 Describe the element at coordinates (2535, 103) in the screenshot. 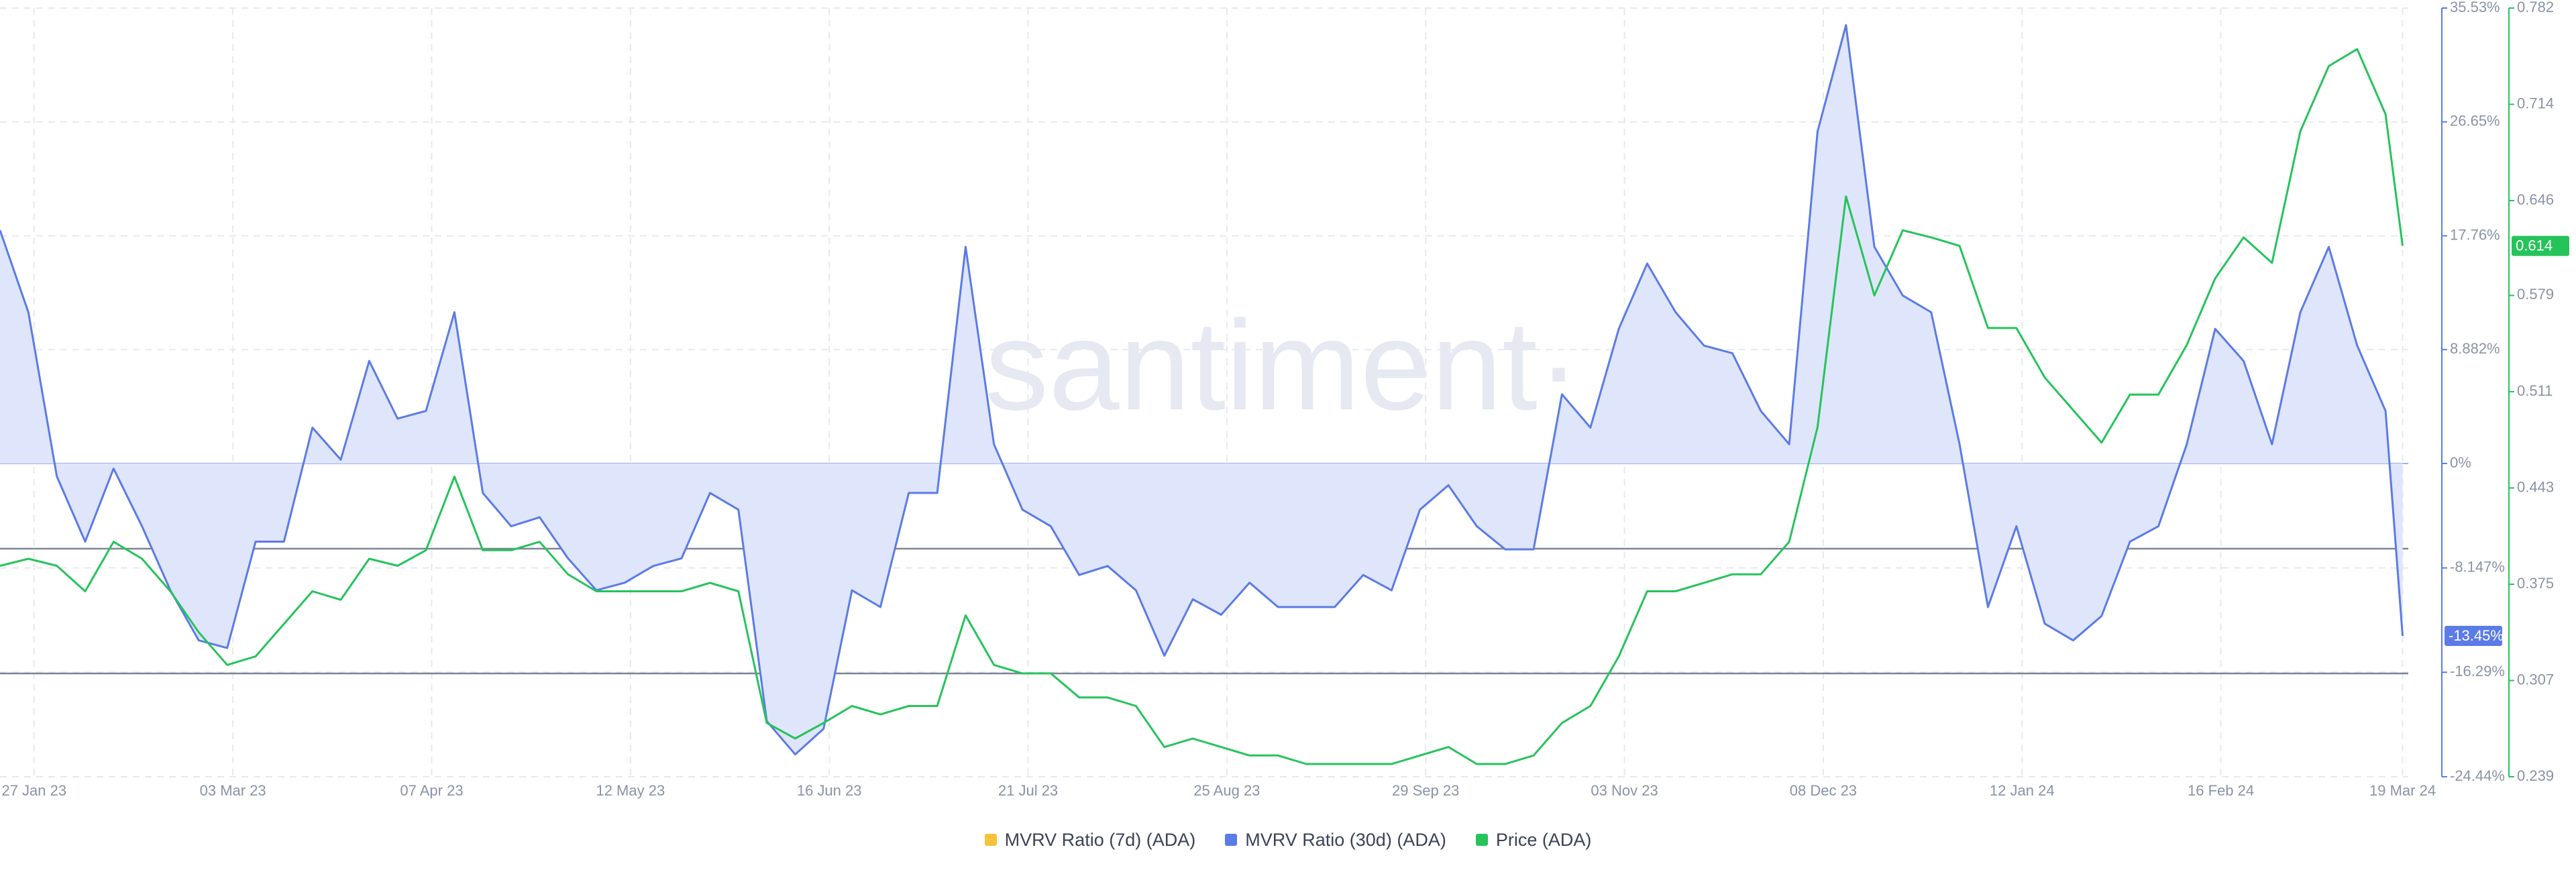

I see `y2-tick-label: 0.714` at that location.